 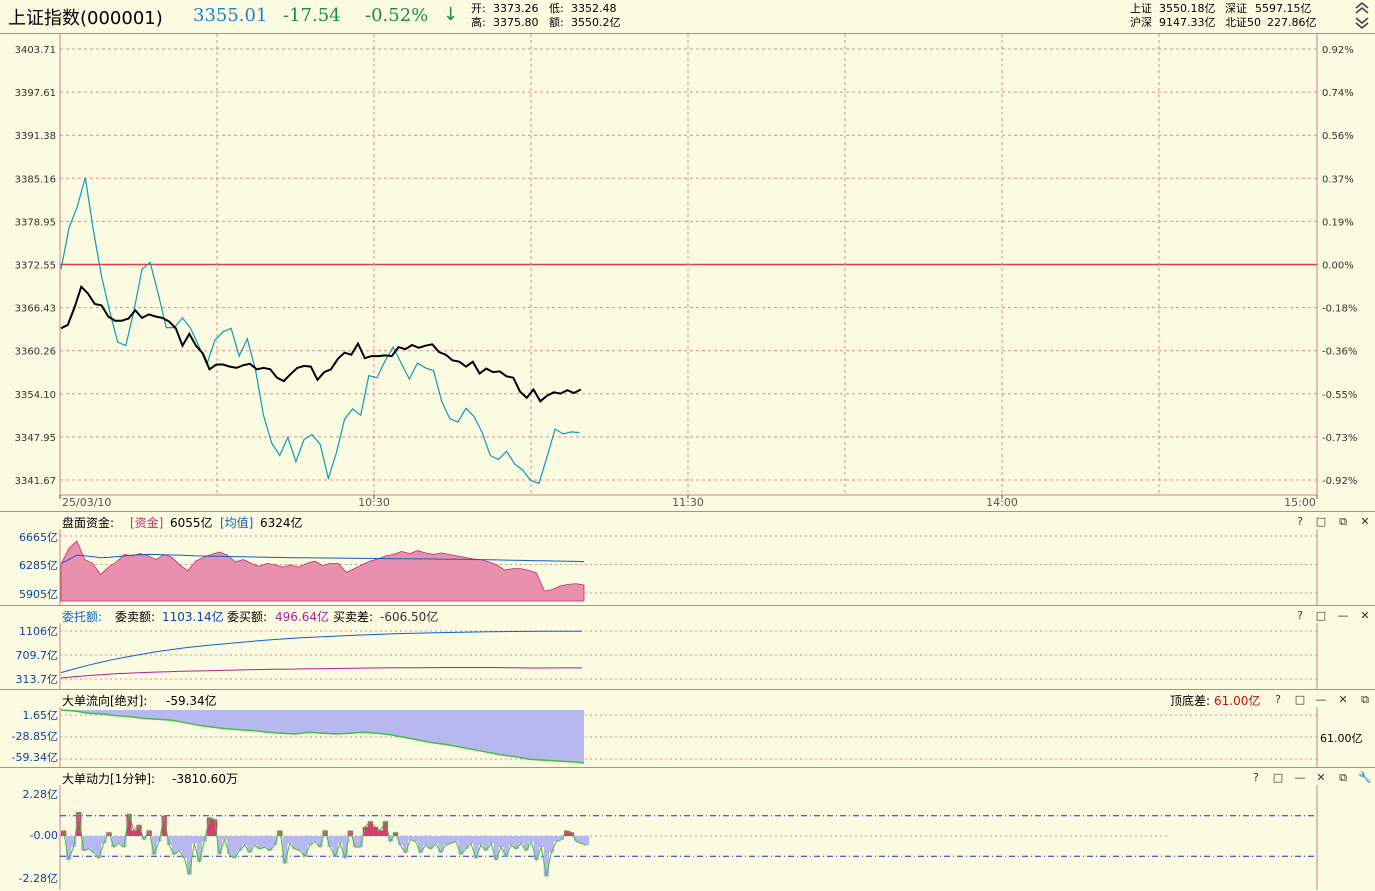 I want to click on price-tick-label: 3366.43, so click(x=35, y=309).